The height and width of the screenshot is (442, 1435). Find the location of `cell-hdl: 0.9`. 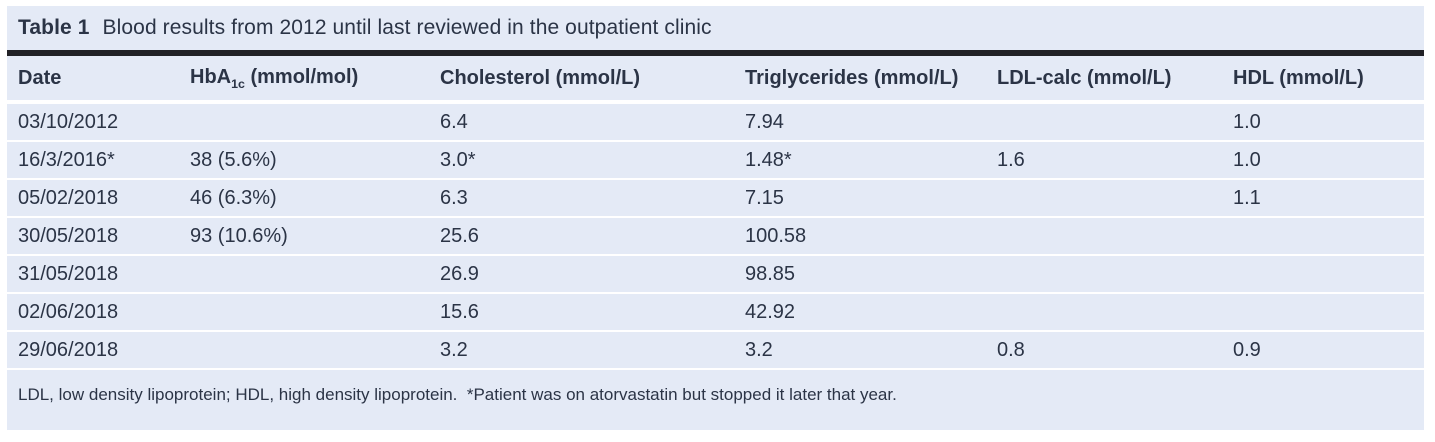

cell-hdl: 0.9 is located at coordinates (1247, 349).